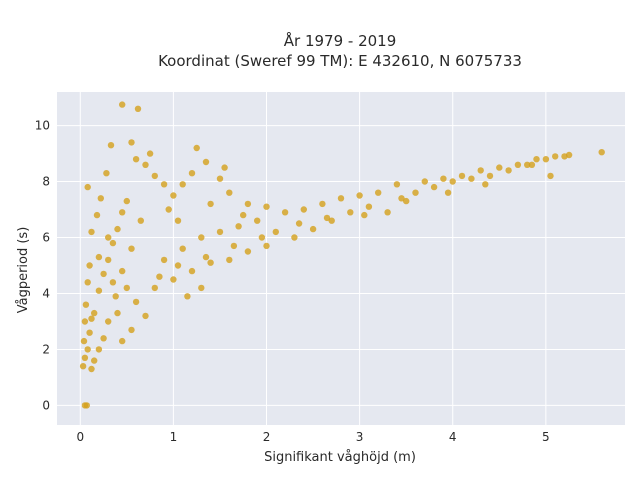 The image size is (640, 480). What do you see at coordinates (46, 182) in the screenshot?
I see `y-tick-label: 8` at bounding box center [46, 182].